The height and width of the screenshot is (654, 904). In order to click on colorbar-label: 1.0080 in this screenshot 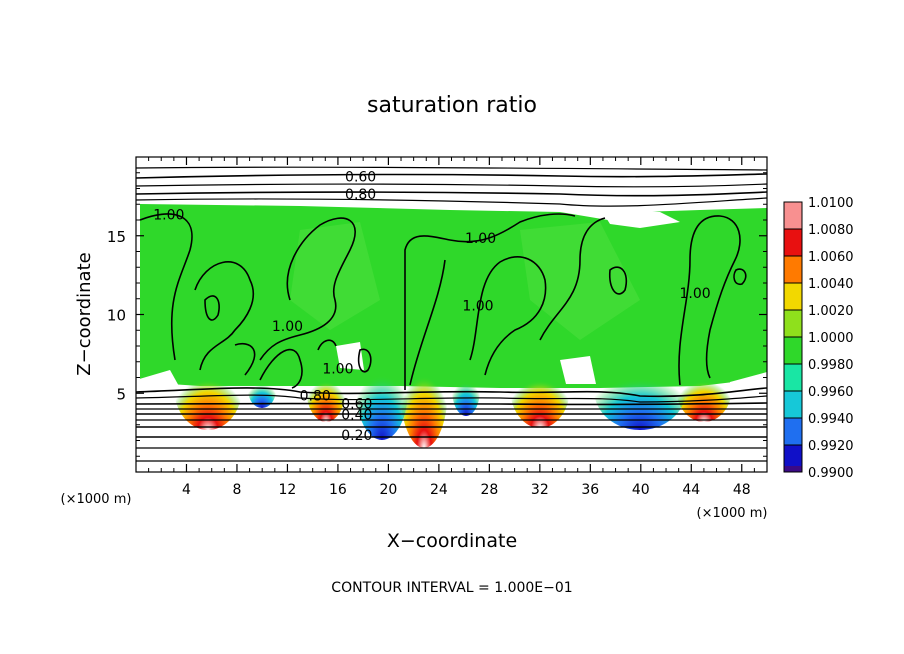, I will do `click(831, 230)`.